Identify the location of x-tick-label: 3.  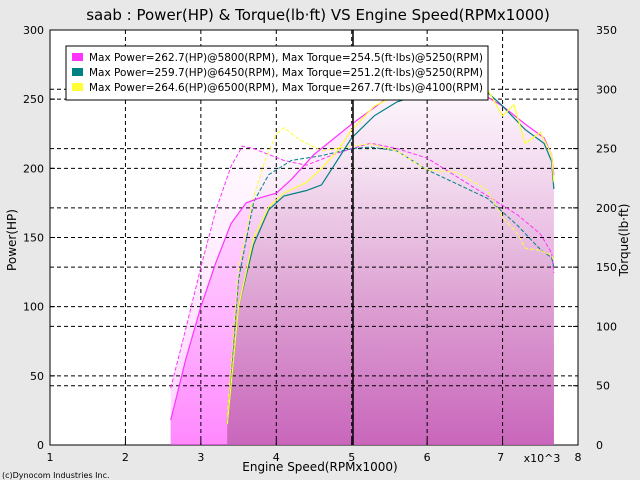
(200, 457).